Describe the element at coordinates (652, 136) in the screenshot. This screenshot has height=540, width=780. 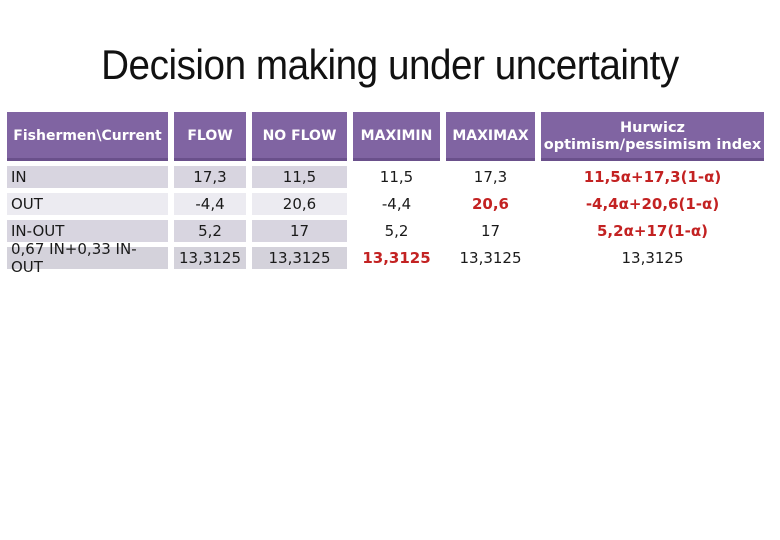
I see `column-header-hurwicz-index: Hurwicz optimism/pessimism index` at that location.